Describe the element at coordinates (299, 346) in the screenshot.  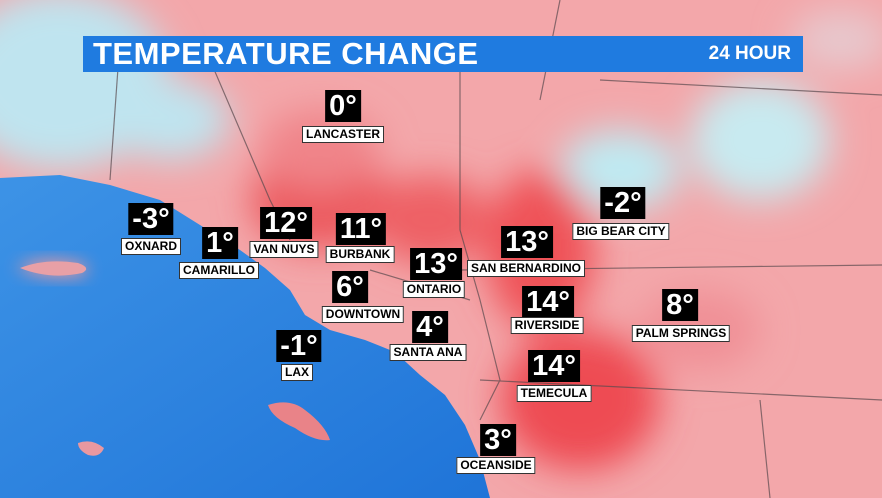
I see `temperature-change: -1°` at that location.